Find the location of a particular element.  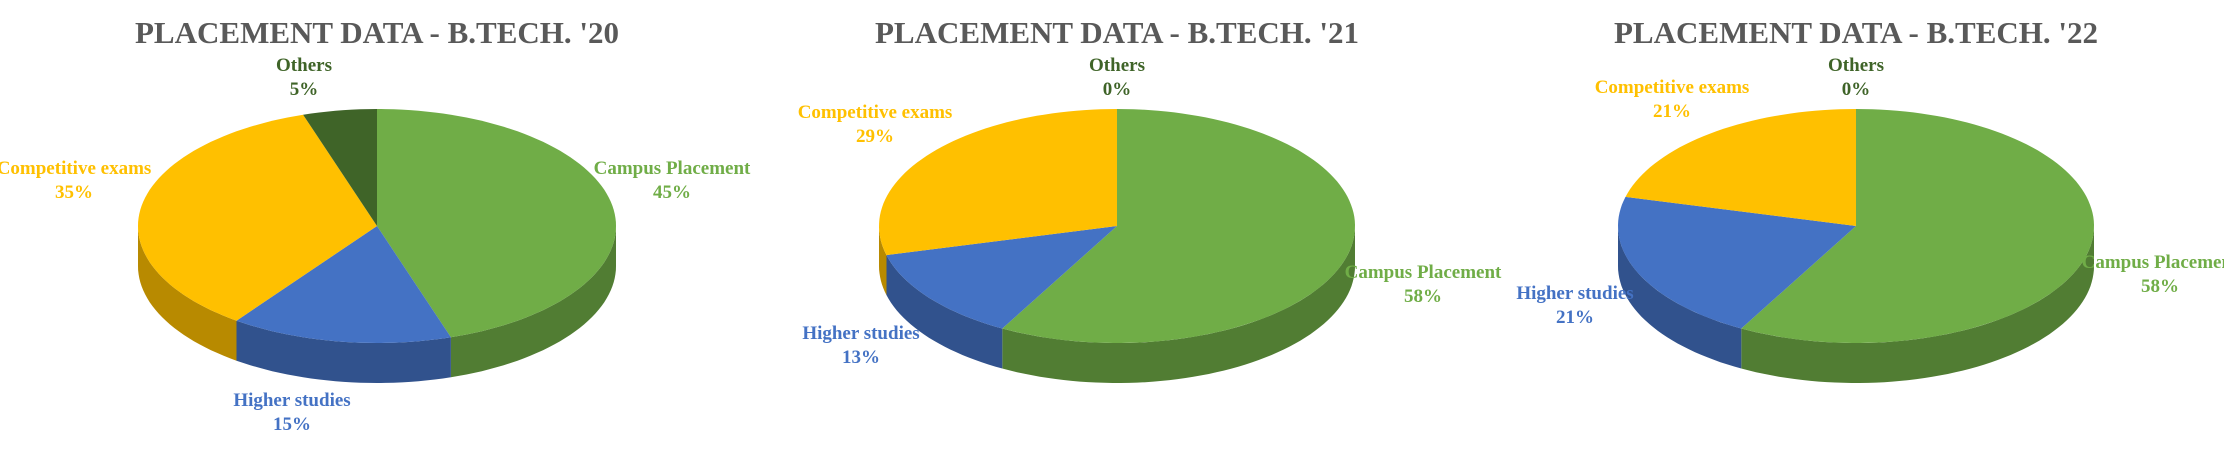

data-label: Higher studies 15% is located at coordinates (292, 413).